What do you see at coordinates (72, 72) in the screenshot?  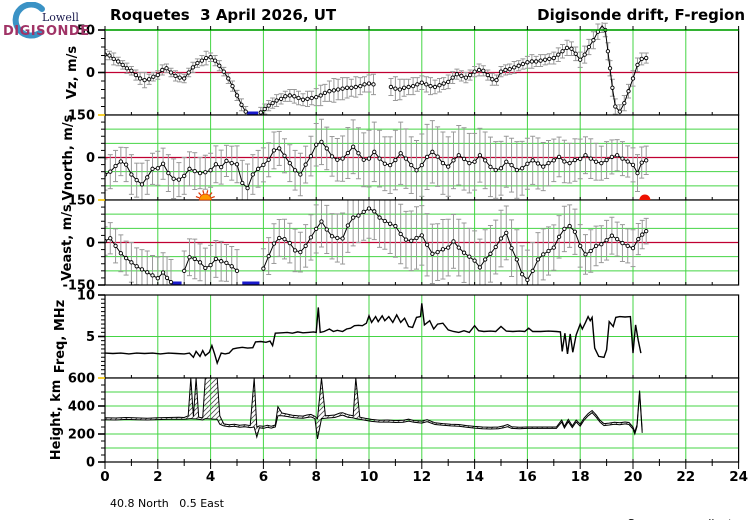 I see `ylabel-vz: Vz, m/s` at bounding box center [72, 72].